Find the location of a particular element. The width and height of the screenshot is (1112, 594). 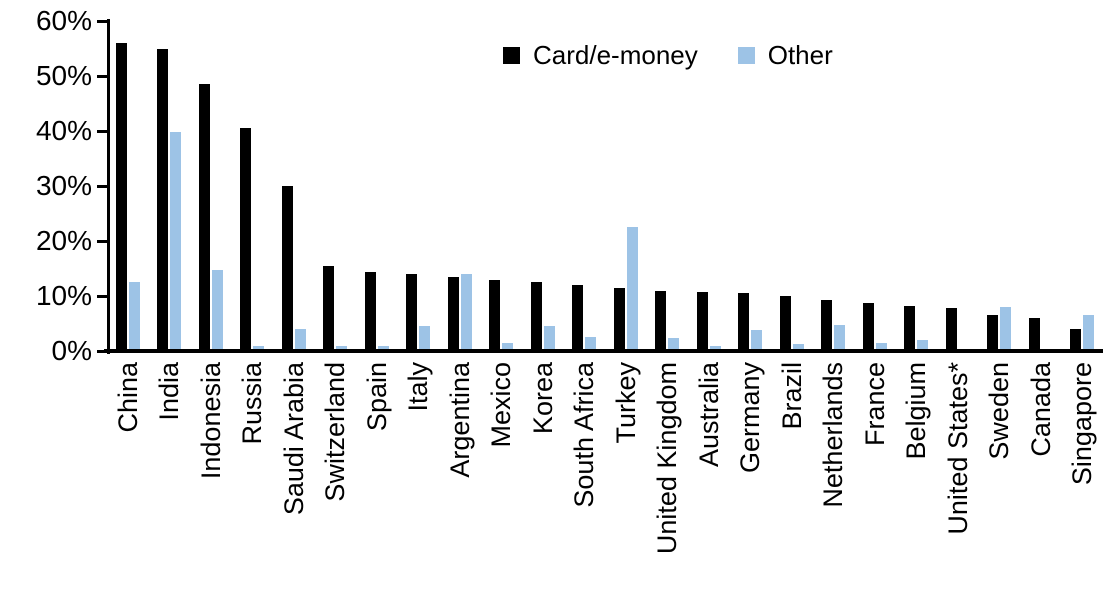

legend-label: Other is located at coordinates (800, 55).